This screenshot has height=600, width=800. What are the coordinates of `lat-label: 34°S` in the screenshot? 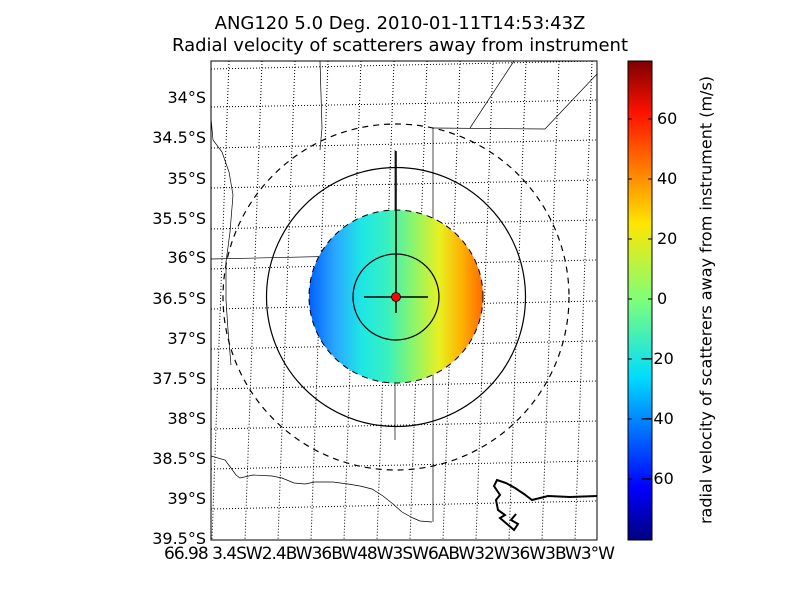 It's located at (186, 97).